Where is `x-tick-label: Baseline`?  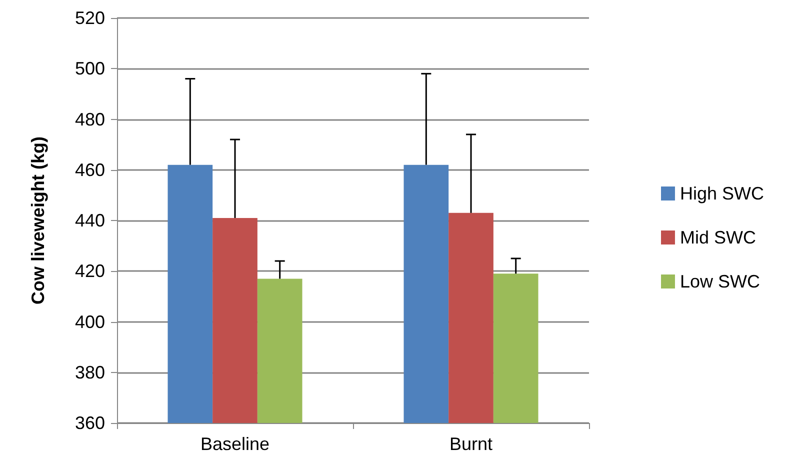 x-tick-label: Baseline is located at coordinates (235, 444).